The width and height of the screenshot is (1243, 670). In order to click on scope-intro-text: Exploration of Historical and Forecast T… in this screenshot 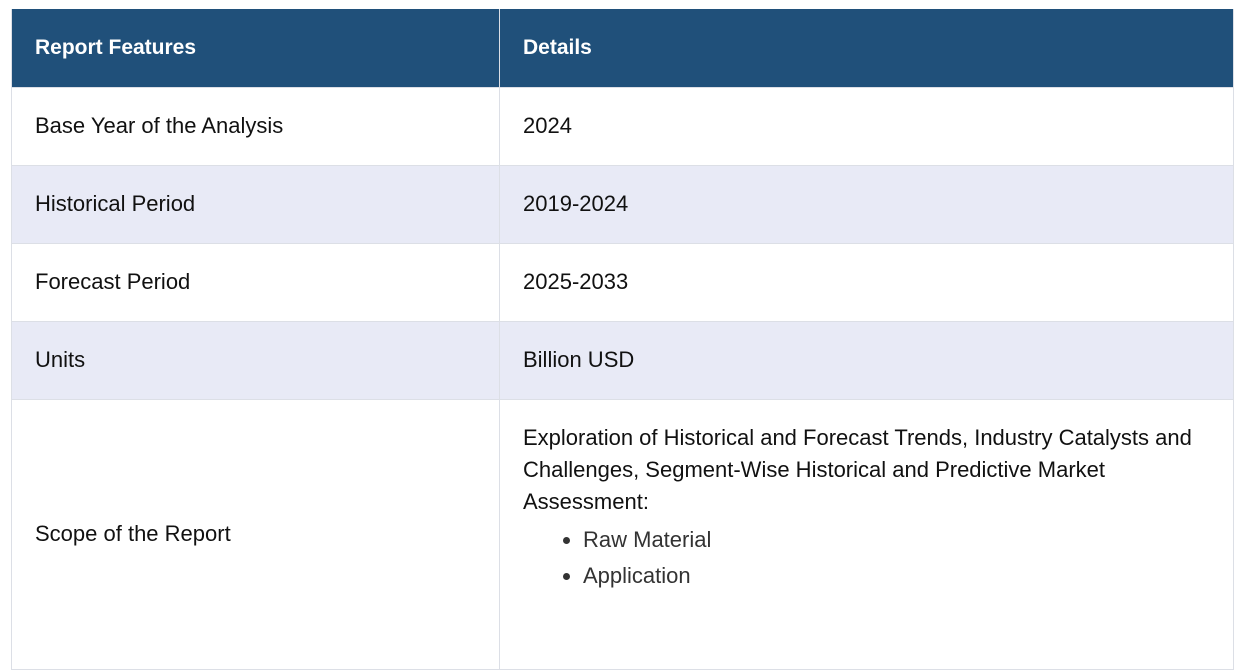, I will do `click(857, 469)`.